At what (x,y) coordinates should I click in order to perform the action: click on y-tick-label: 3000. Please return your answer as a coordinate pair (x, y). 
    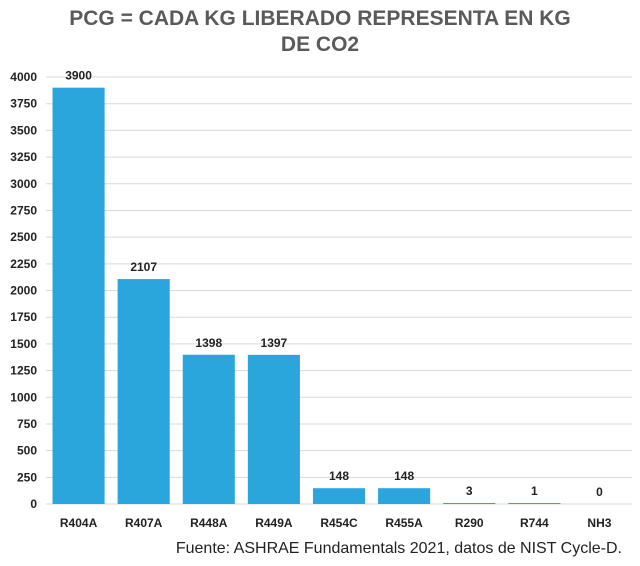
    Looking at the image, I should click on (23, 184).